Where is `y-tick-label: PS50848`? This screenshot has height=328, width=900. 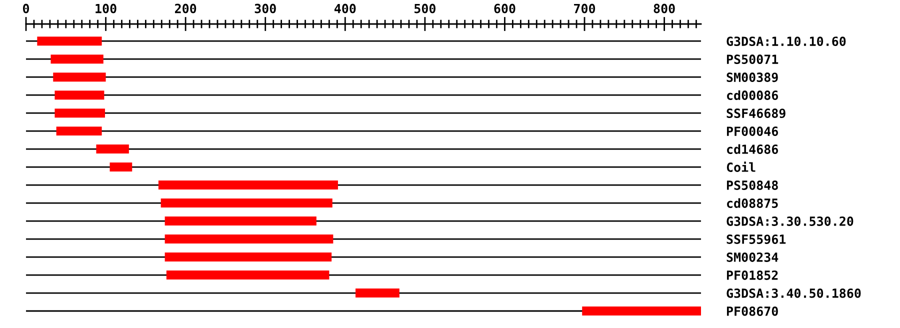 y-tick-label: PS50848 is located at coordinates (752, 185).